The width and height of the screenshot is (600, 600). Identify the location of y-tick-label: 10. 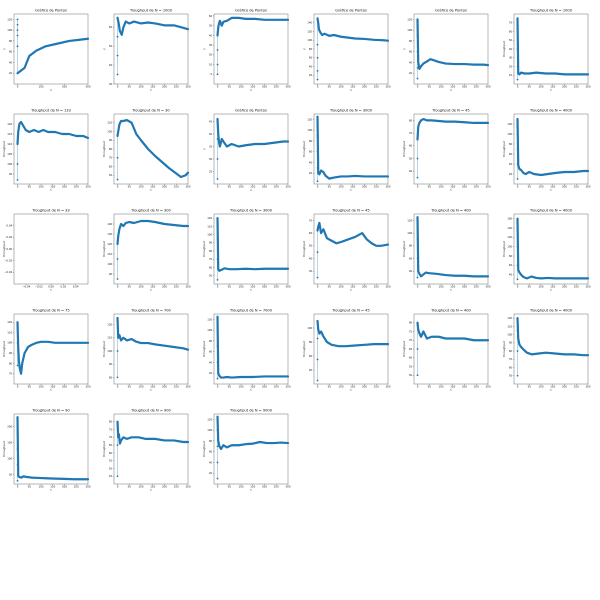
(211, 64).